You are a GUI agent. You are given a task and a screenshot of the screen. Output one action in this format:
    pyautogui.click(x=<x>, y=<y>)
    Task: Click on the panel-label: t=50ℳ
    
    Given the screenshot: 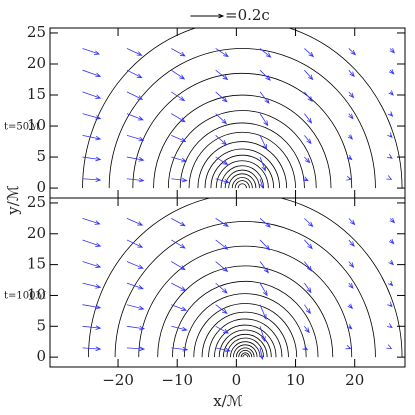 What is the action you would take?
    pyautogui.click(x=22, y=127)
    